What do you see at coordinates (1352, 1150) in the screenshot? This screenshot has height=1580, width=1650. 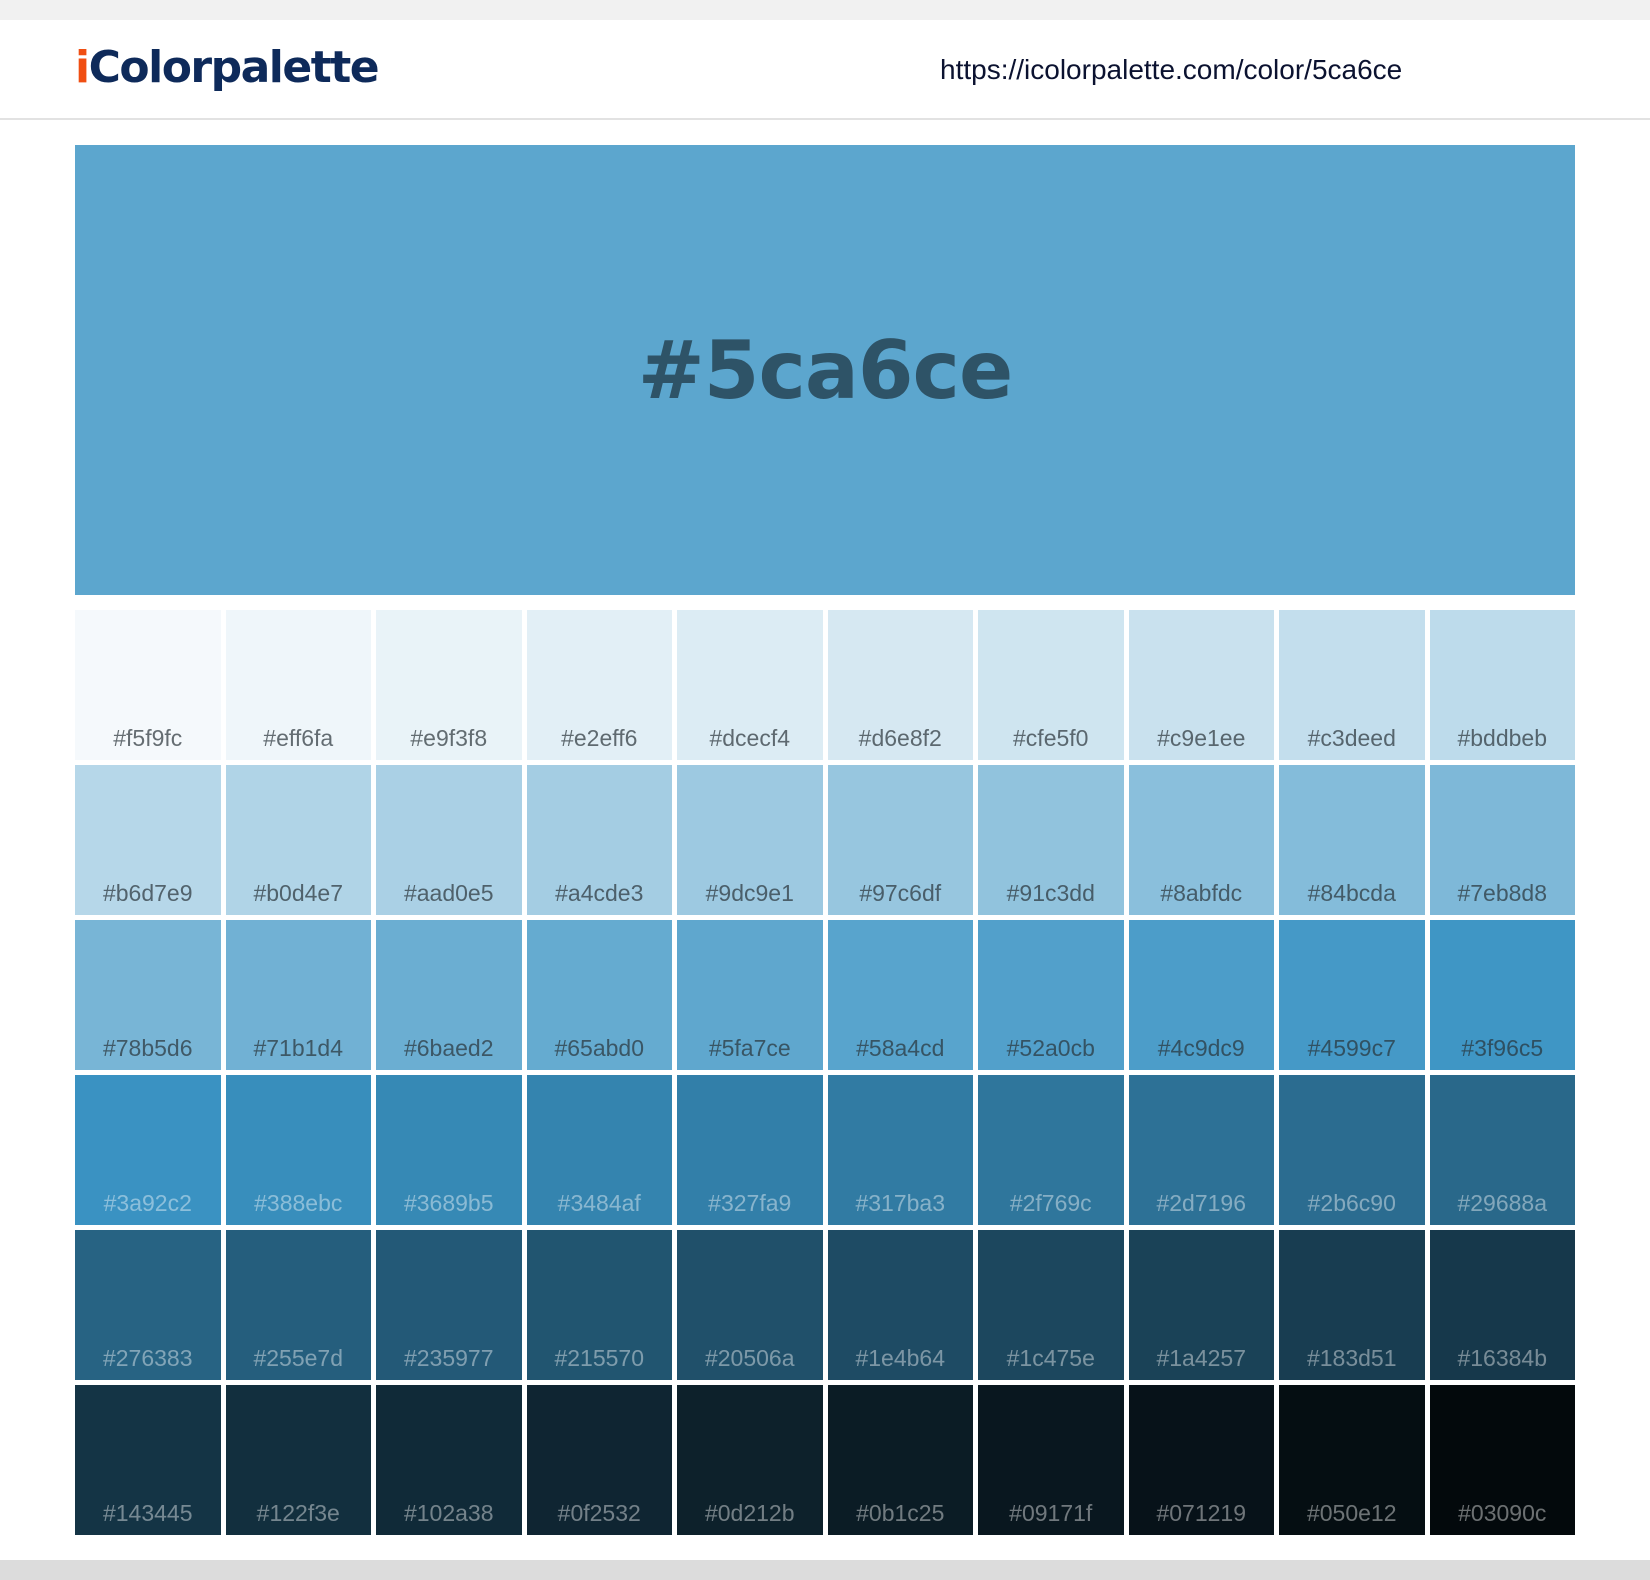 I see `shade-swatch: #2b6c90` at bounding box center [1352, 1150].